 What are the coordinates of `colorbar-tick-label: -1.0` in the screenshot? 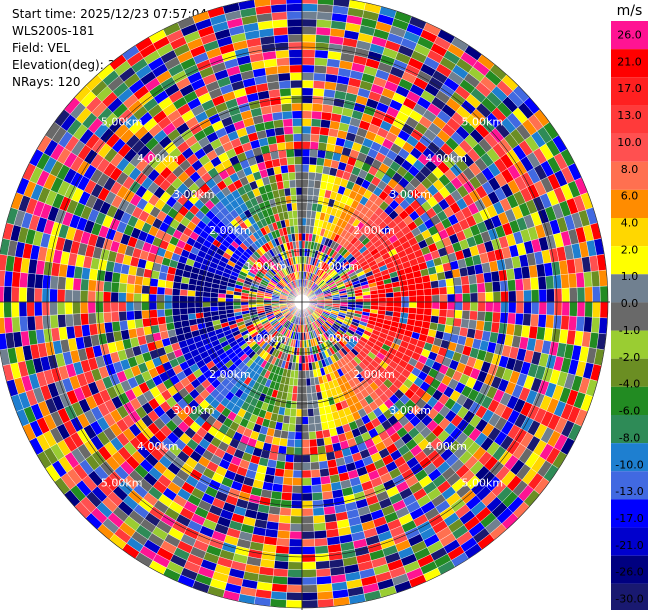 It's located at (629, 330).